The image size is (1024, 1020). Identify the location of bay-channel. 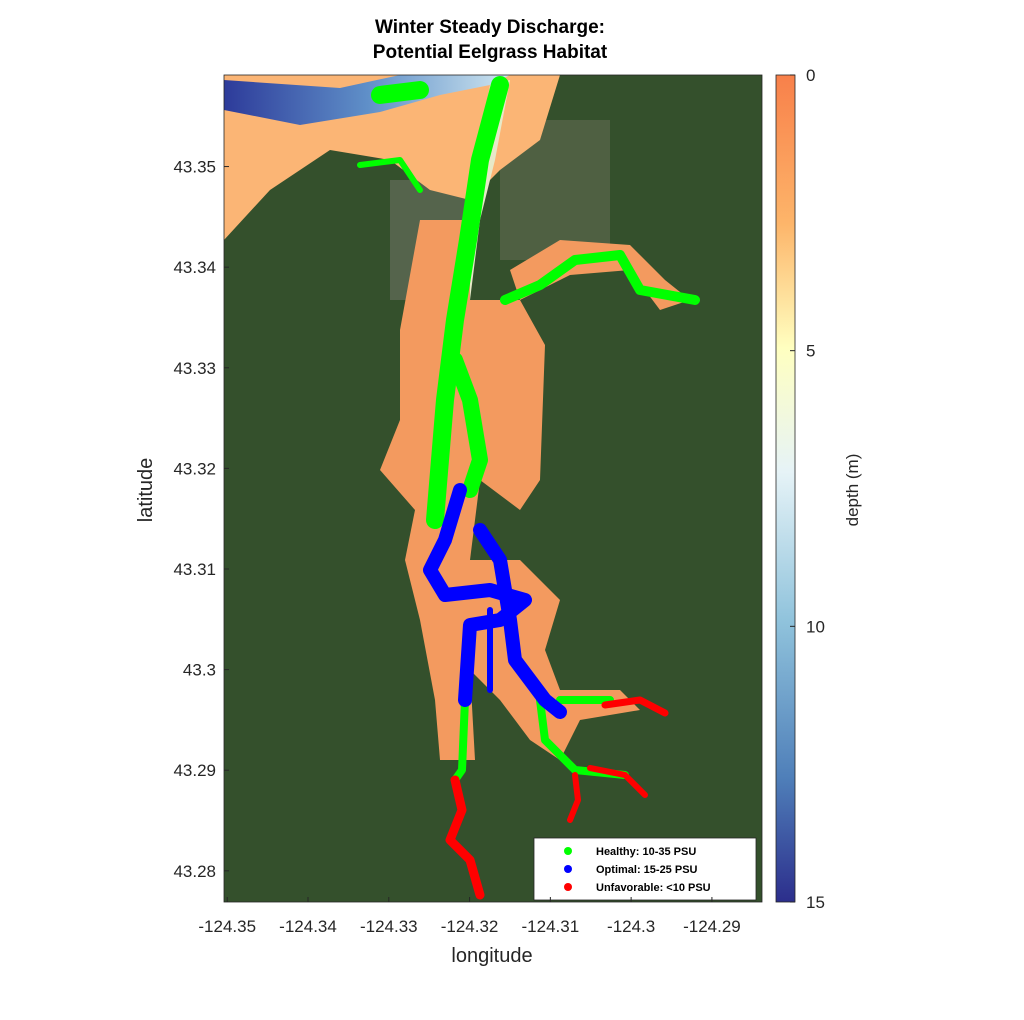
(367, 100).